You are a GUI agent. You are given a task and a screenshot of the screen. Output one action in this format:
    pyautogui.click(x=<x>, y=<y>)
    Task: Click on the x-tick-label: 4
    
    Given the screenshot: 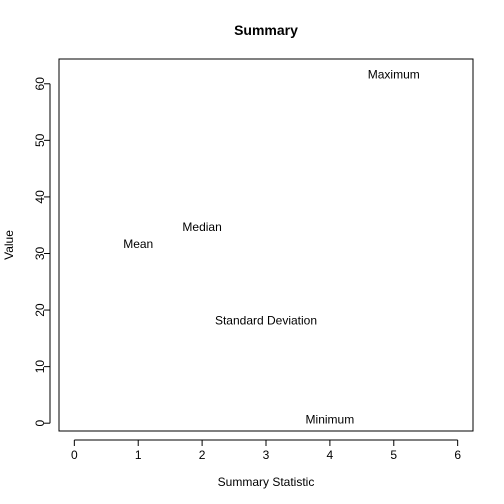 What is the action you would take?
    pyautogui.click(x=330, y=455)
    